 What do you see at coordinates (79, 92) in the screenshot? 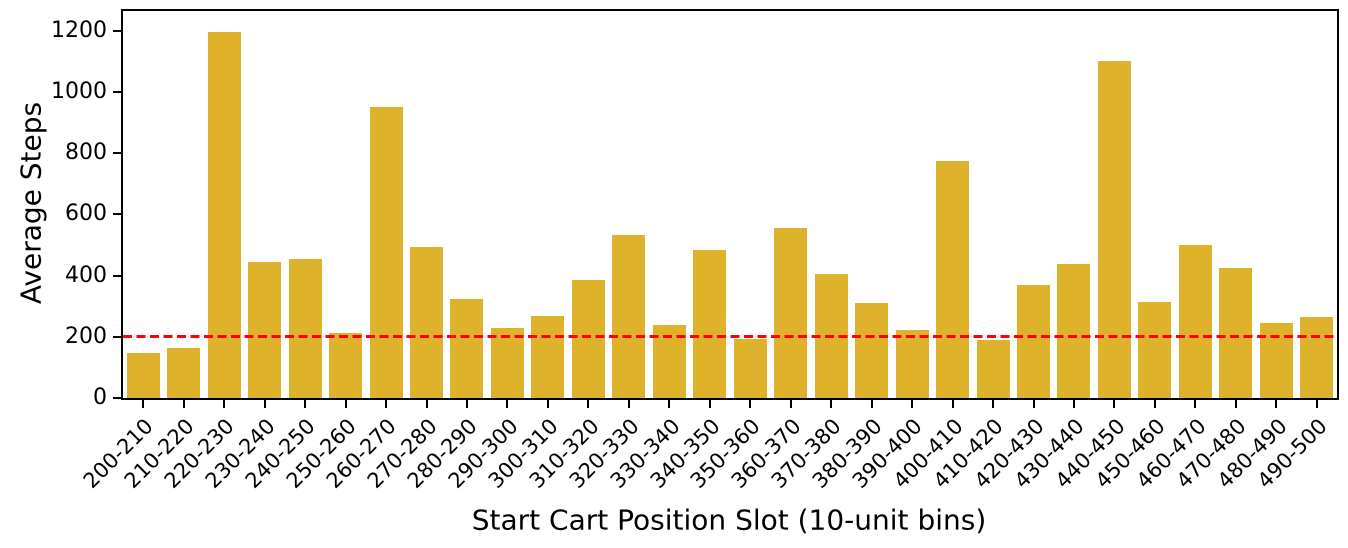
I see `y-tick-label: 1000` at bounding box center [79, 92].